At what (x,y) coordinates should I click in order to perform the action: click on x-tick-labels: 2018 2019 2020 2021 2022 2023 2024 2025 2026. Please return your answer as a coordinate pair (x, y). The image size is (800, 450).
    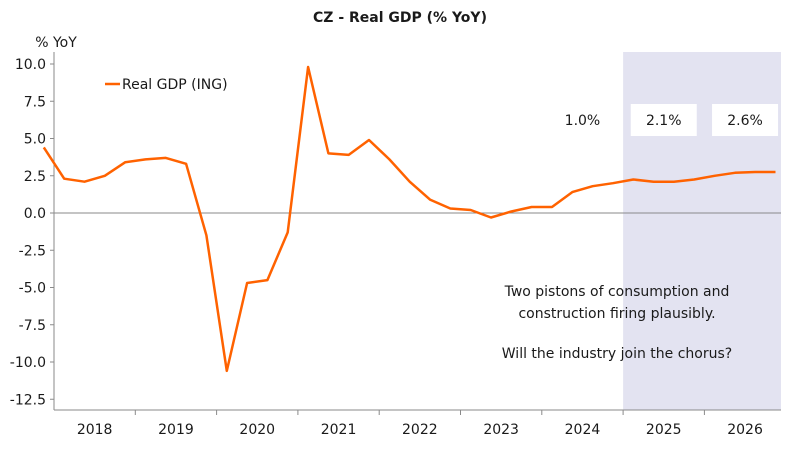
    Looking at the image, I should click on (420, 424).